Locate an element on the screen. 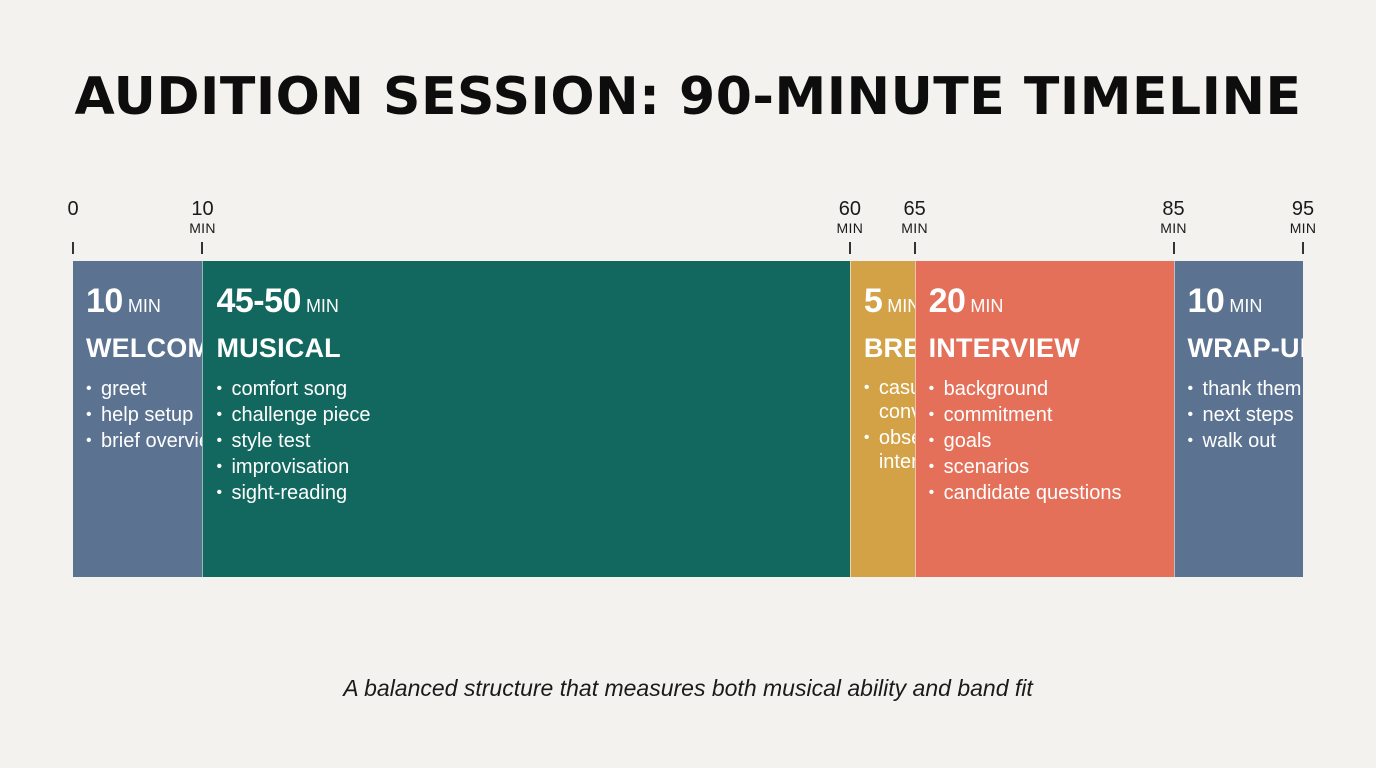 The image size is (1376, 768). axis-tick-label: 10 MIN is located at coordinates (202, 217).